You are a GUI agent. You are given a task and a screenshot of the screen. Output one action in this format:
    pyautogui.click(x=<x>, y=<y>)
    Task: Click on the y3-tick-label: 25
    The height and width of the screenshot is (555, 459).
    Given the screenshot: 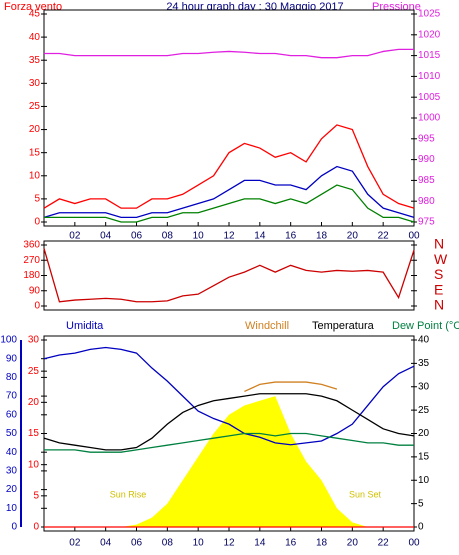 What is the action you would take?
    pyautogui.click(x=424, y=410)
    